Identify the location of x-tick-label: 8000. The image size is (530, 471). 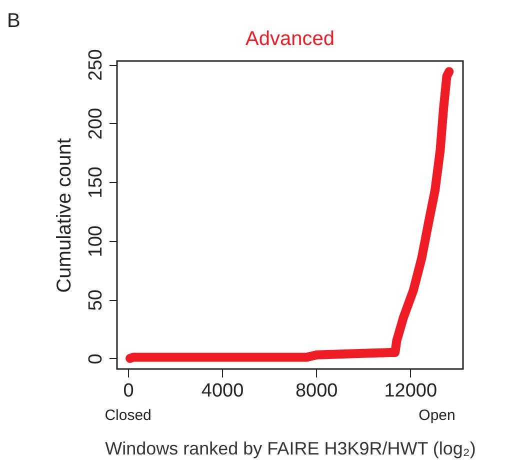
(316, 391).